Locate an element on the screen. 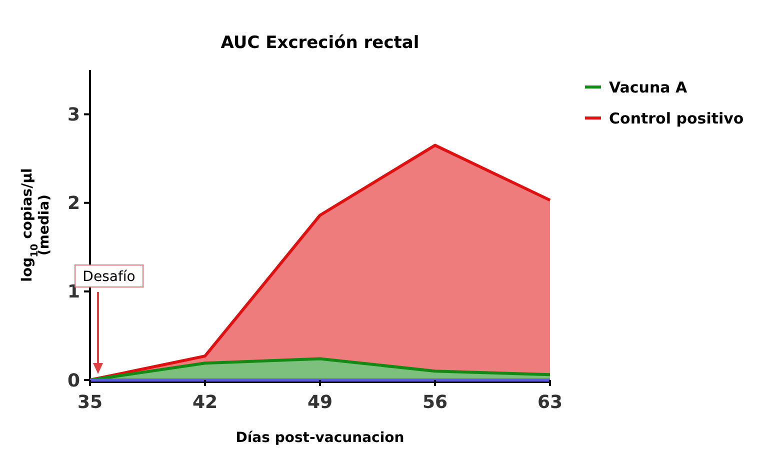  x-tick-label: 49 is located at coordinates (320, 402).